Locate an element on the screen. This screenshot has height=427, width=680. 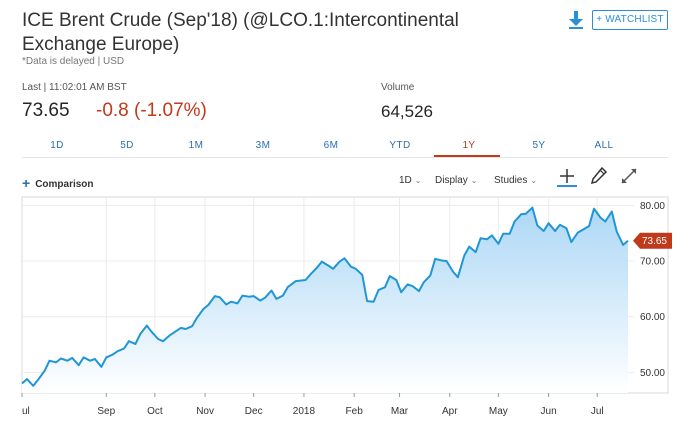
pencil-icon is located at coordinates (599, 176).